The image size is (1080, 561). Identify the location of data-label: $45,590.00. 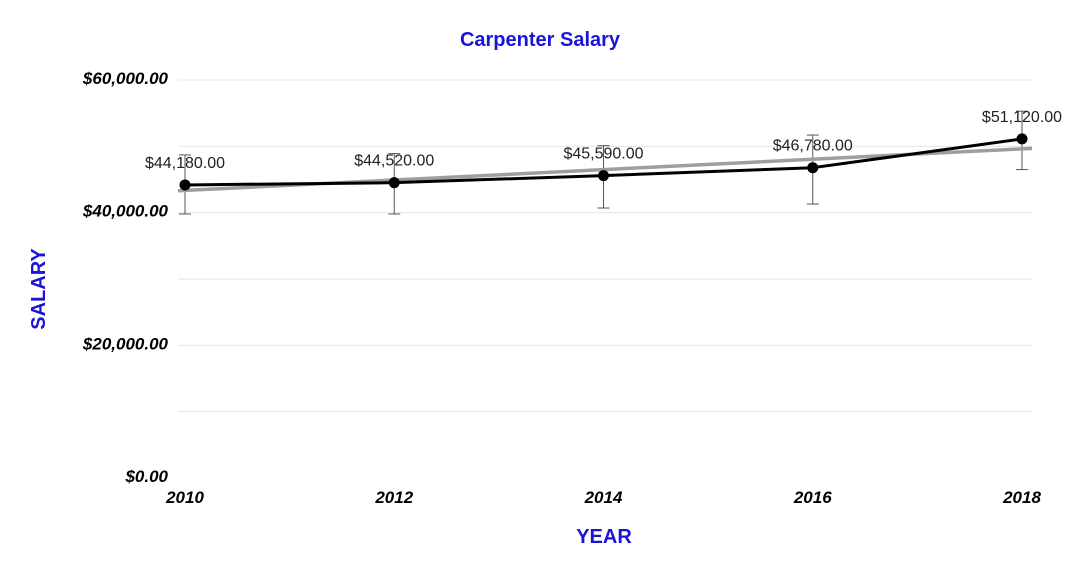
(603, 154).